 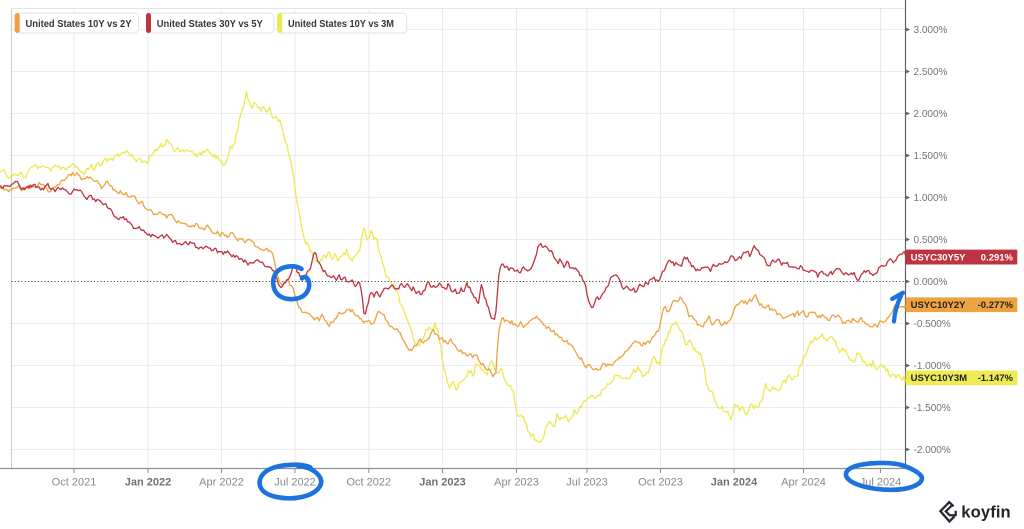 I want to click on svg-text: 3.000%, so click(x=931, y=30).